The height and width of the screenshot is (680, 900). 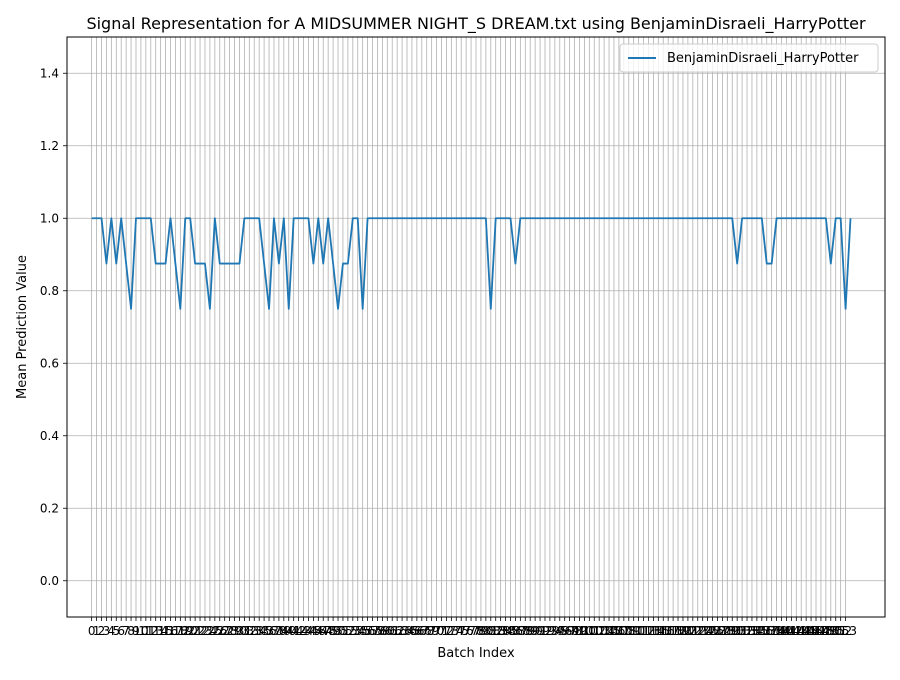 I want to click on x-tick-label: 43, so click(x=303, y=631).